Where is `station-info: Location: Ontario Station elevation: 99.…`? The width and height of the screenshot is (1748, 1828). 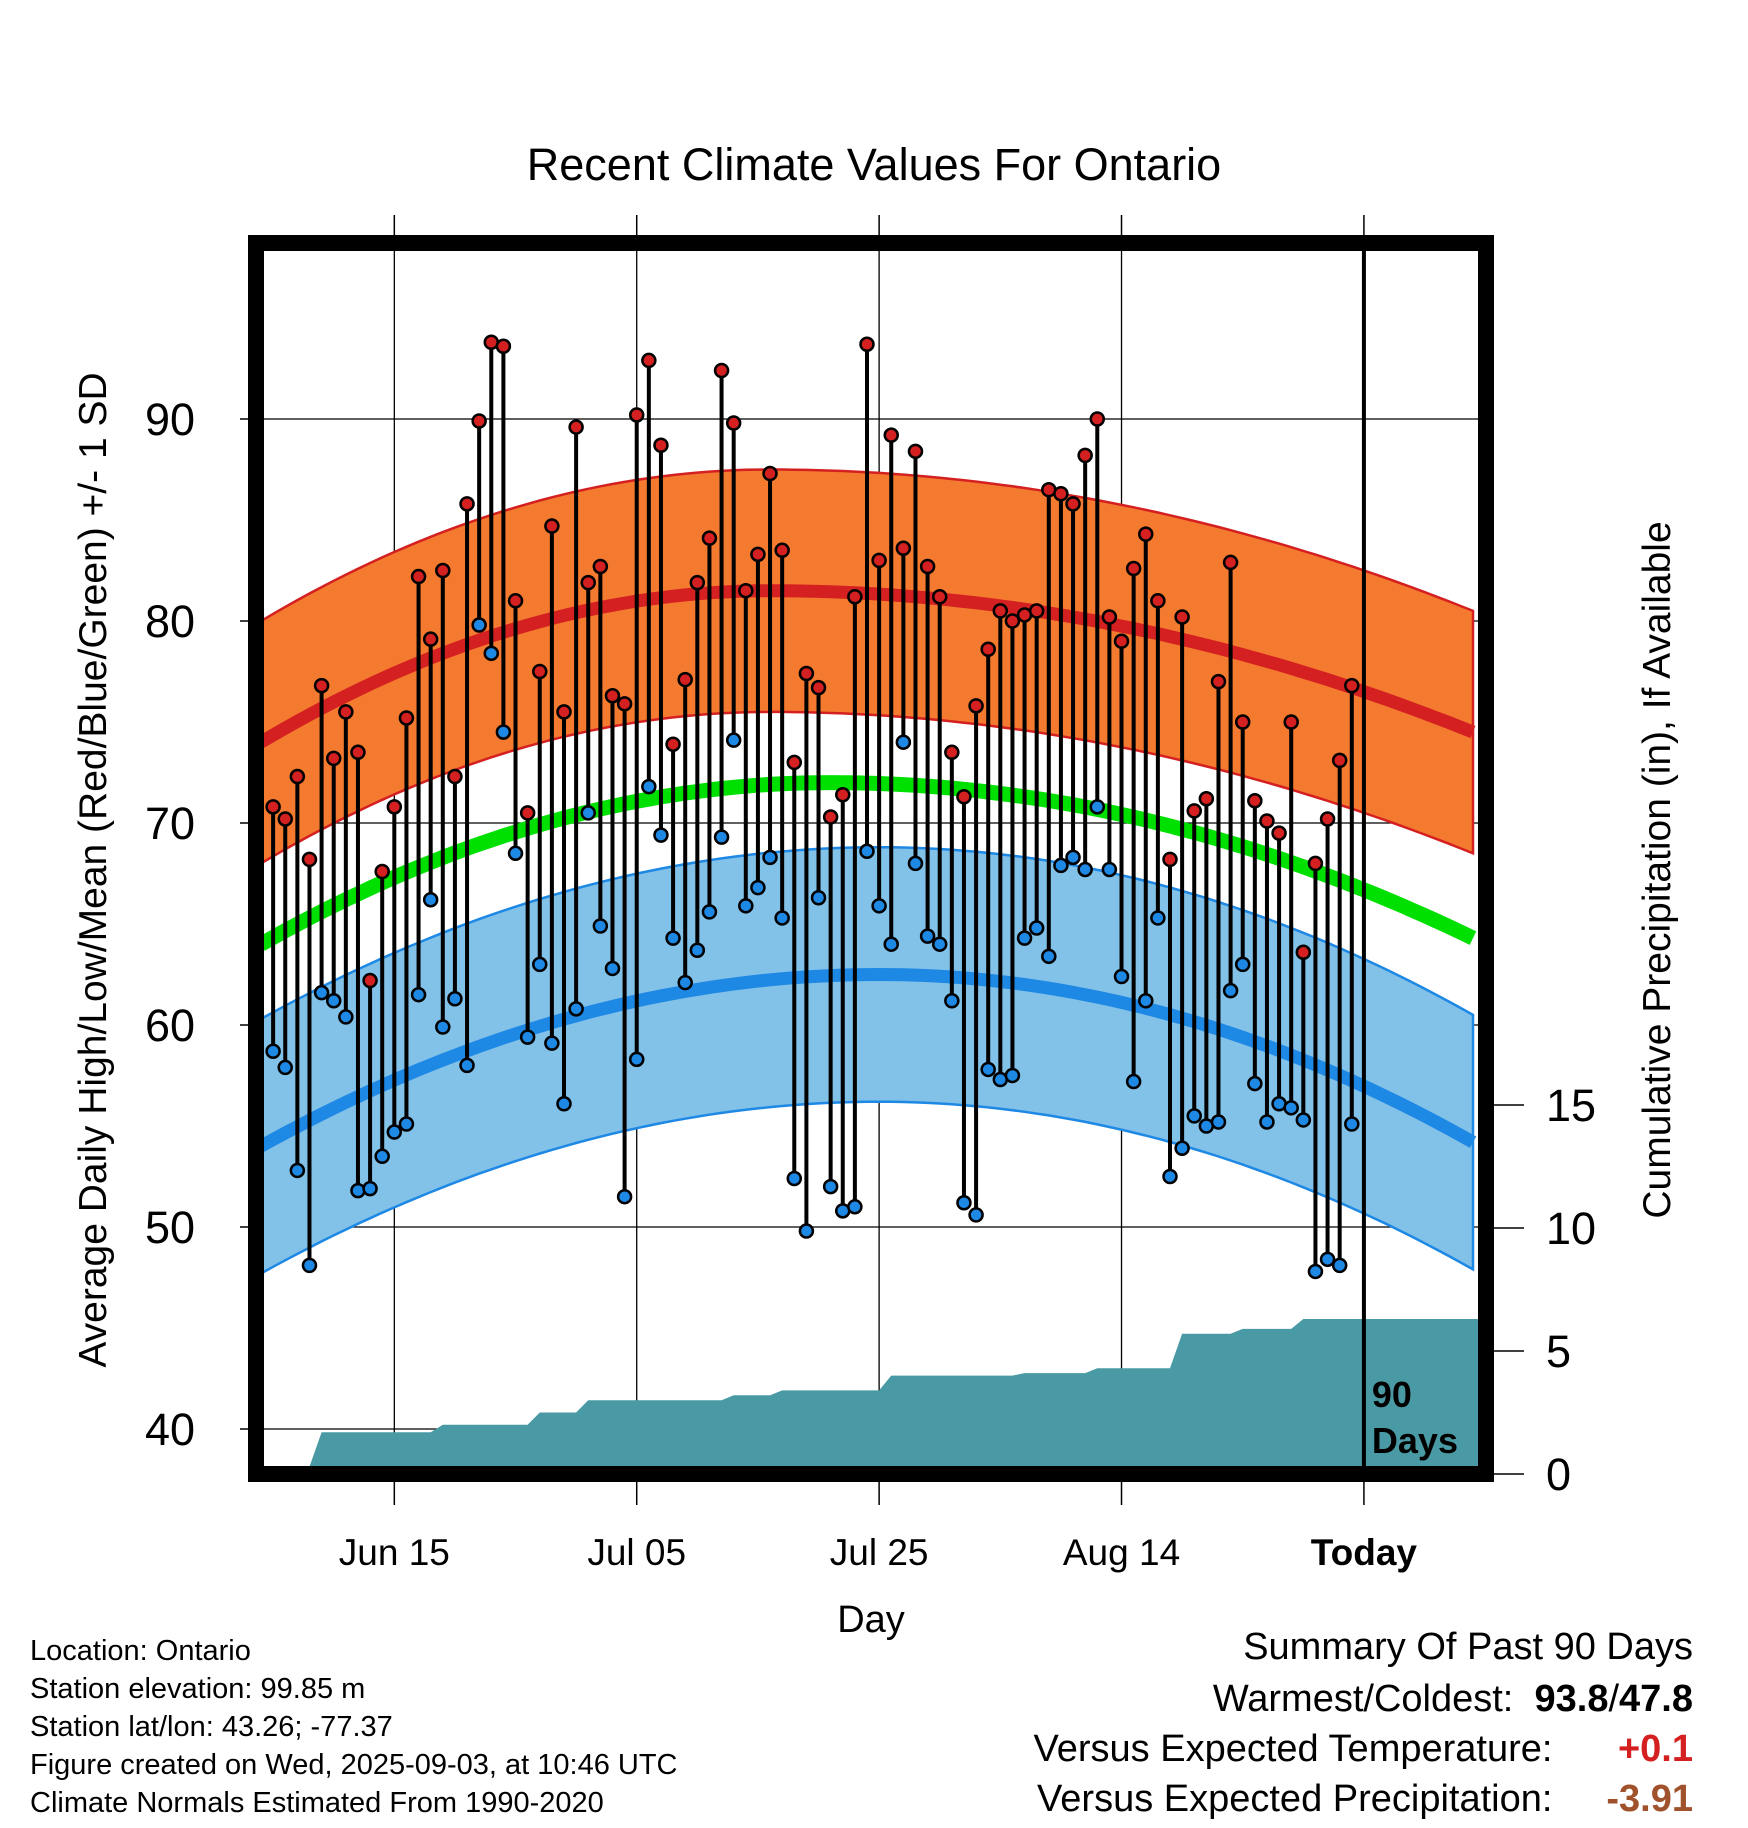 station-info: Location: Ontario Station elevation: 99.… is located at coordinates (354, 1727).